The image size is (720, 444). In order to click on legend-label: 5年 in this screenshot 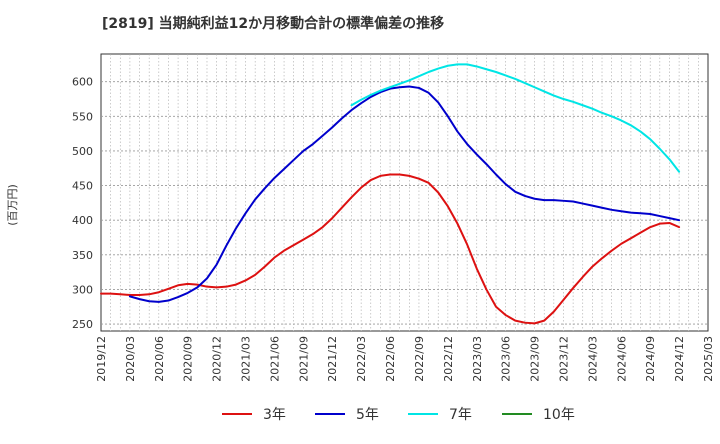, I will do `click(367, 415)`.